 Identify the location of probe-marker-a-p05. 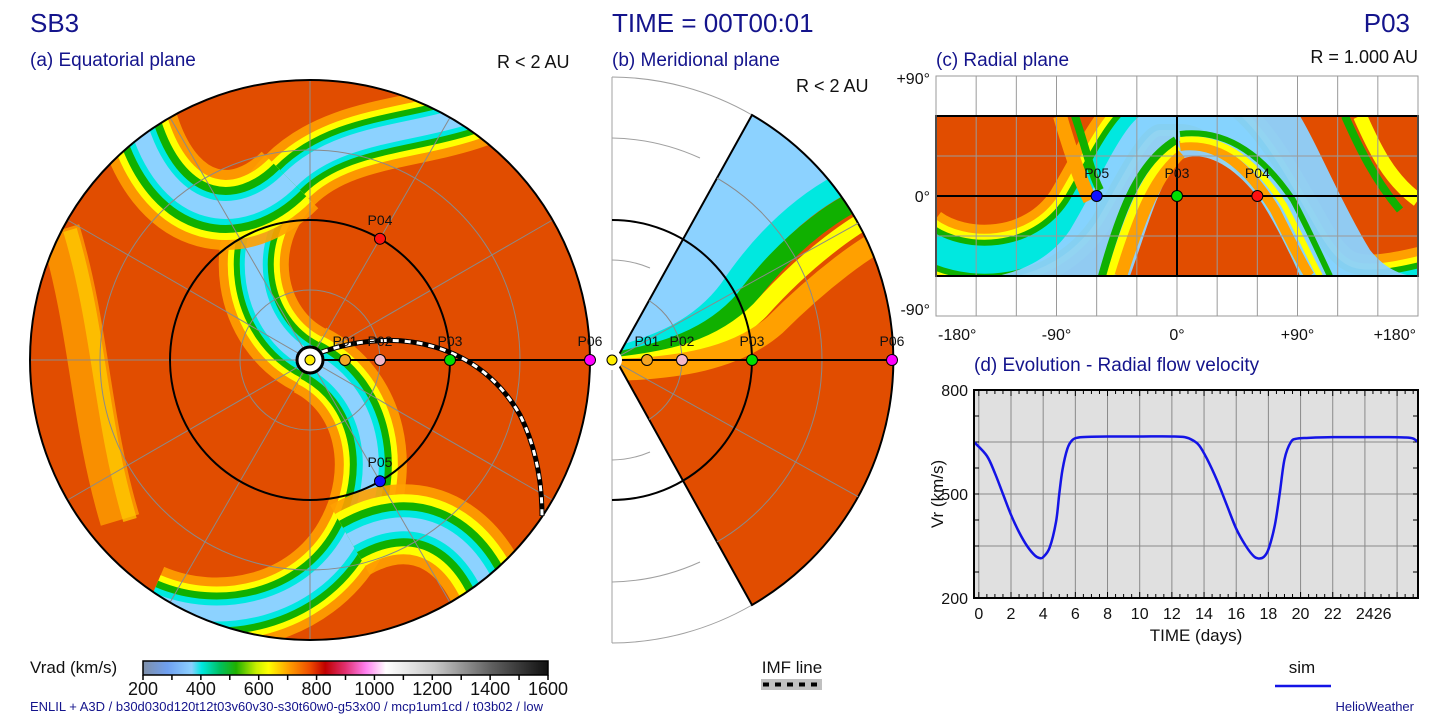
(380, 481).